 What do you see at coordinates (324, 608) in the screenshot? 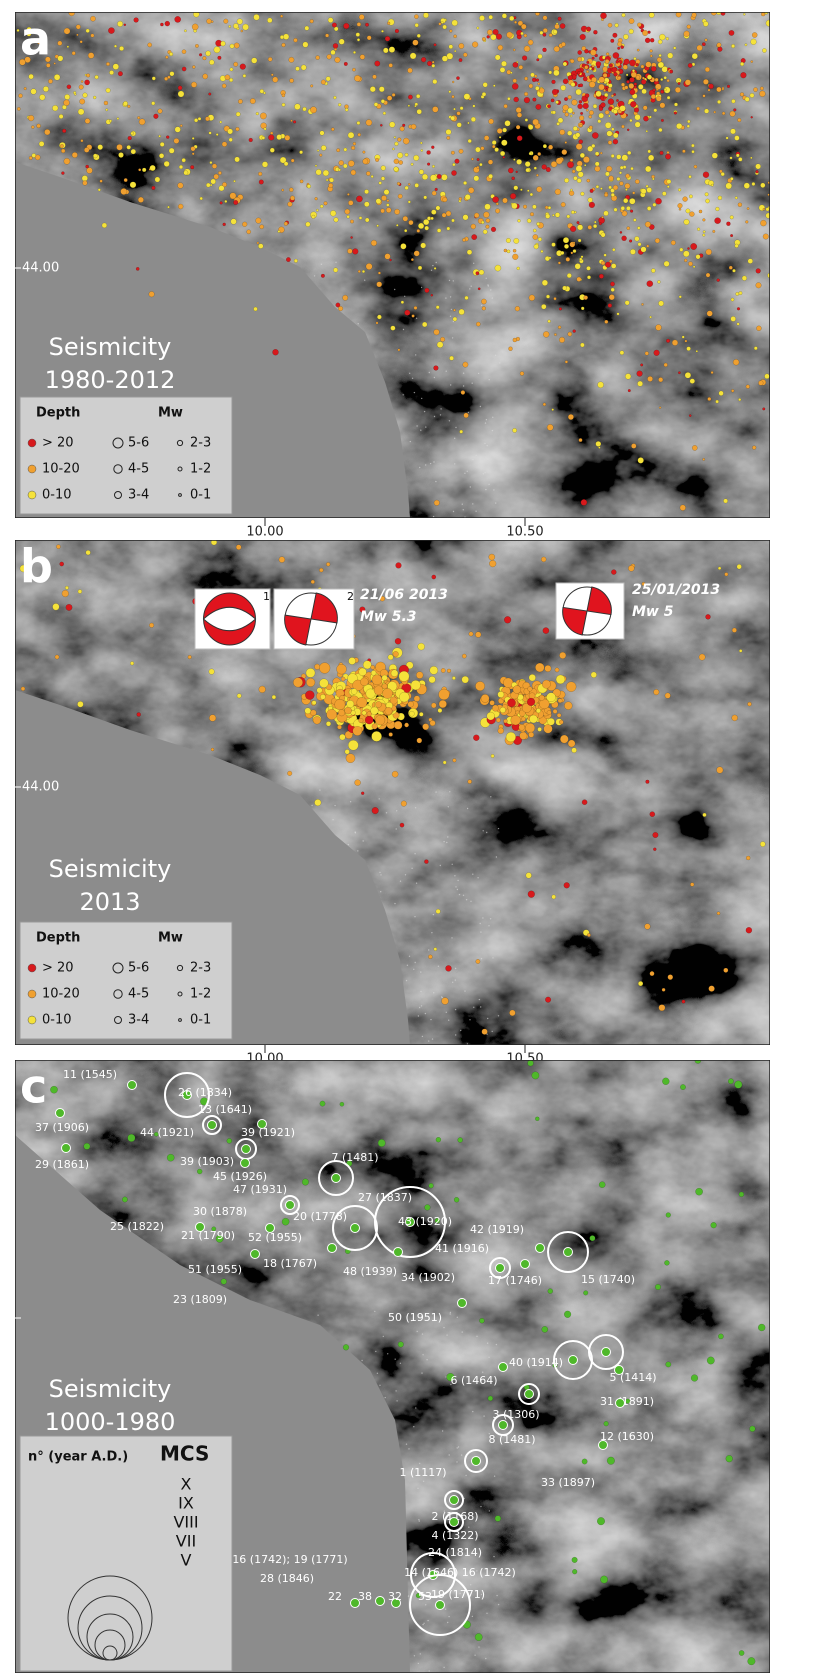
I see `beach-ball-quad` at bounding box center [324, 608].